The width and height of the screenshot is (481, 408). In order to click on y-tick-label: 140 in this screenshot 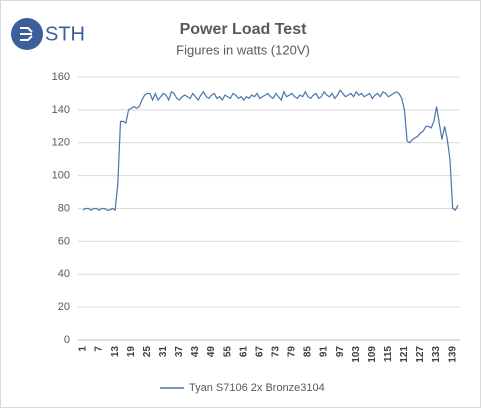, I will do `click(61, 110)`.